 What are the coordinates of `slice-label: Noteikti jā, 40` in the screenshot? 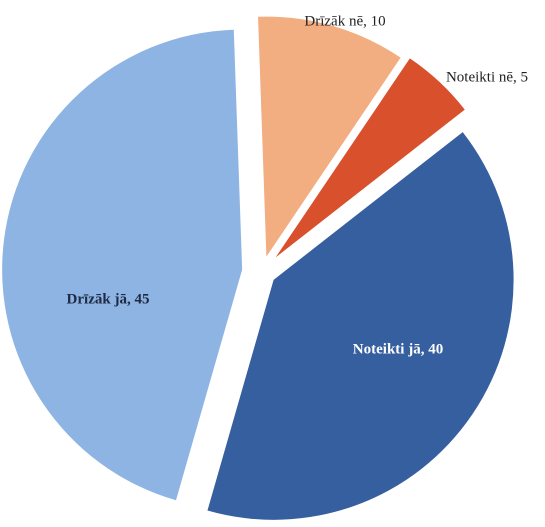 It's located at (398, 349).